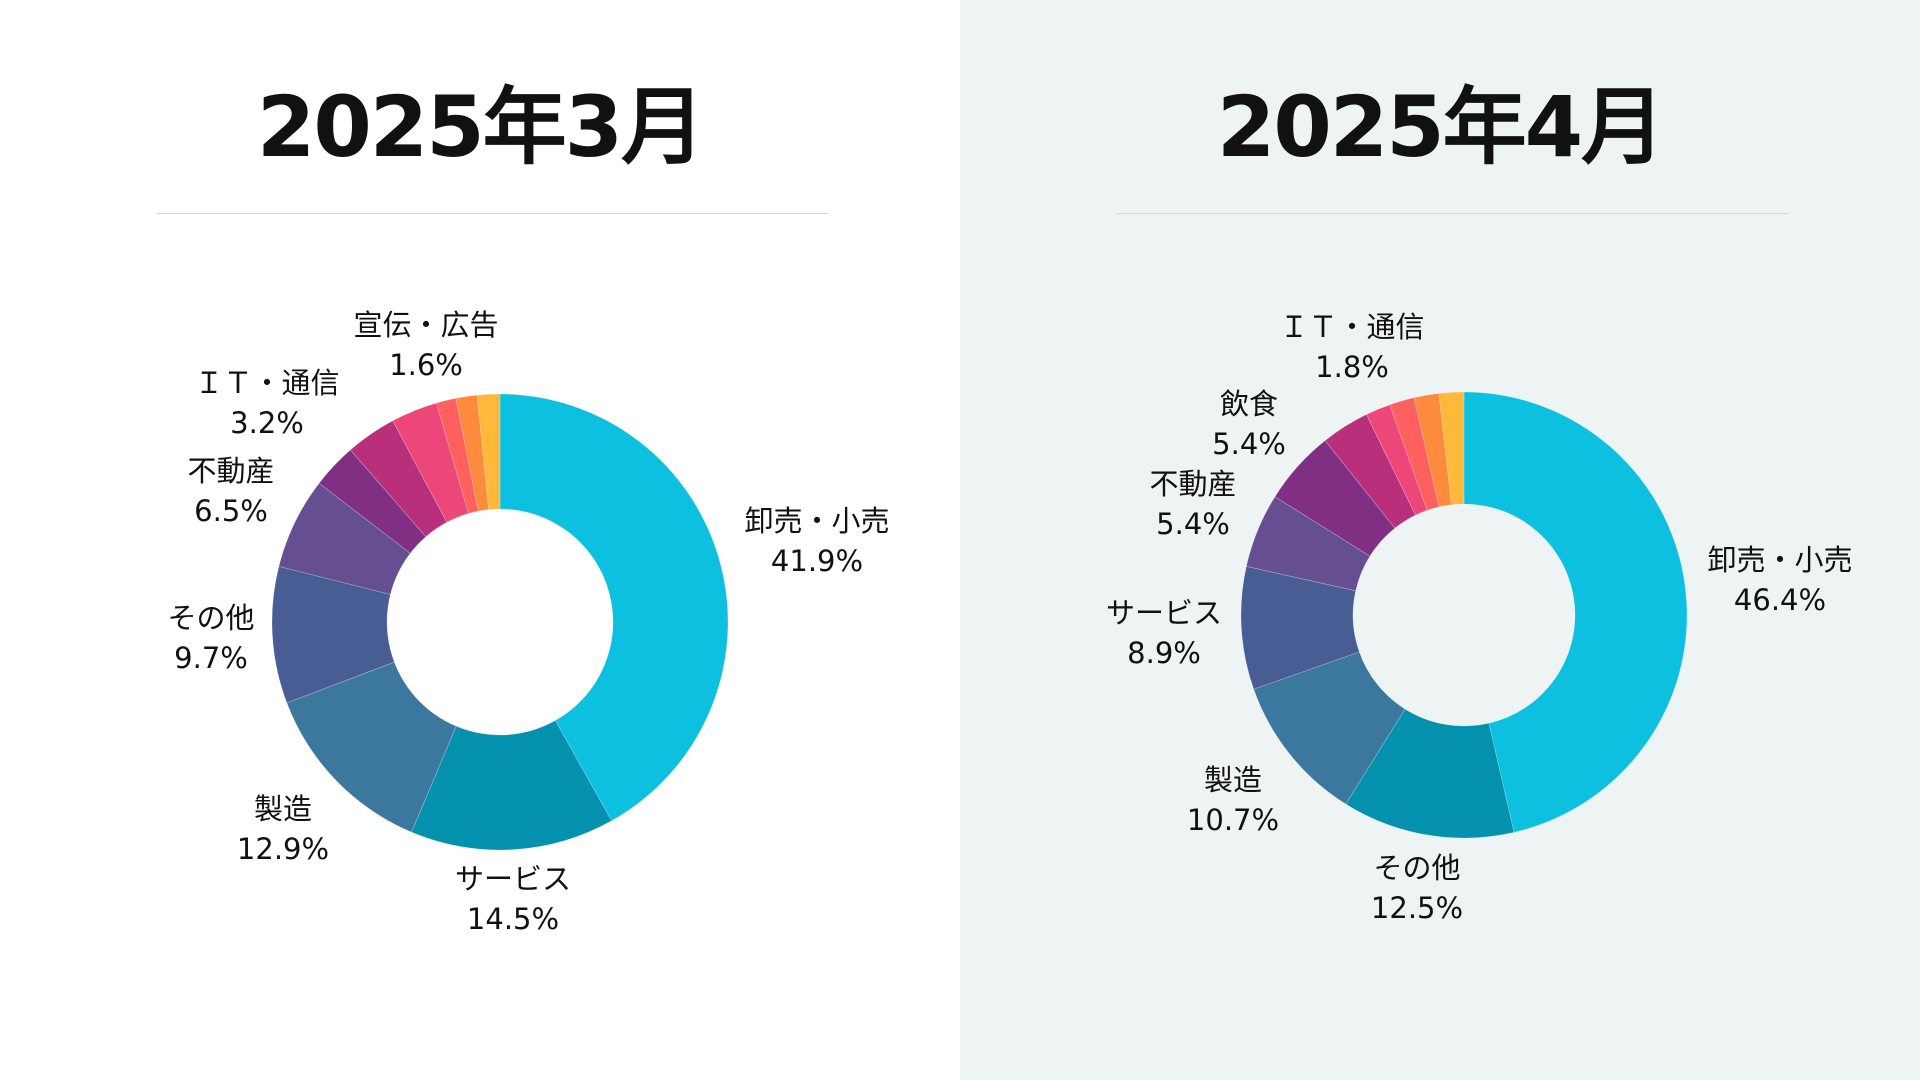 The width and height of the screenshot is (1920, 1080). I want to click on data-label: 製造 12.9%, so click(283, 829).